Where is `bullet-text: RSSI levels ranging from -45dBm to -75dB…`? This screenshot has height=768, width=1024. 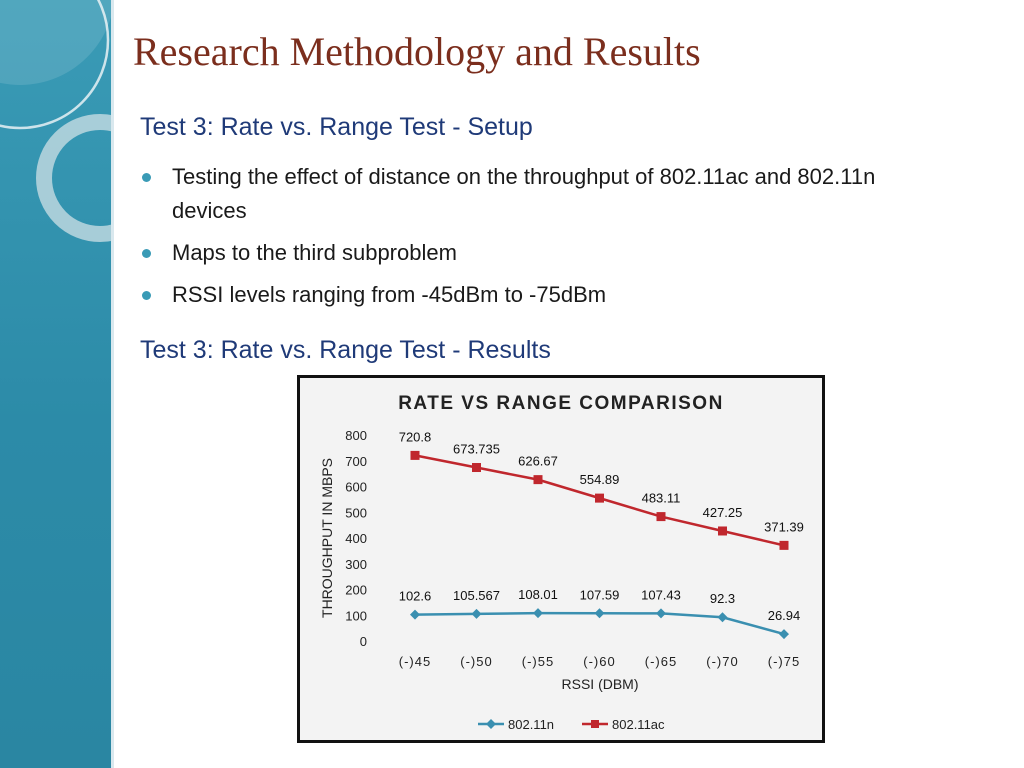 bullet-text: RSSI levels ranging from -45dBm to -75dB… is located at coordinates (389, 294).